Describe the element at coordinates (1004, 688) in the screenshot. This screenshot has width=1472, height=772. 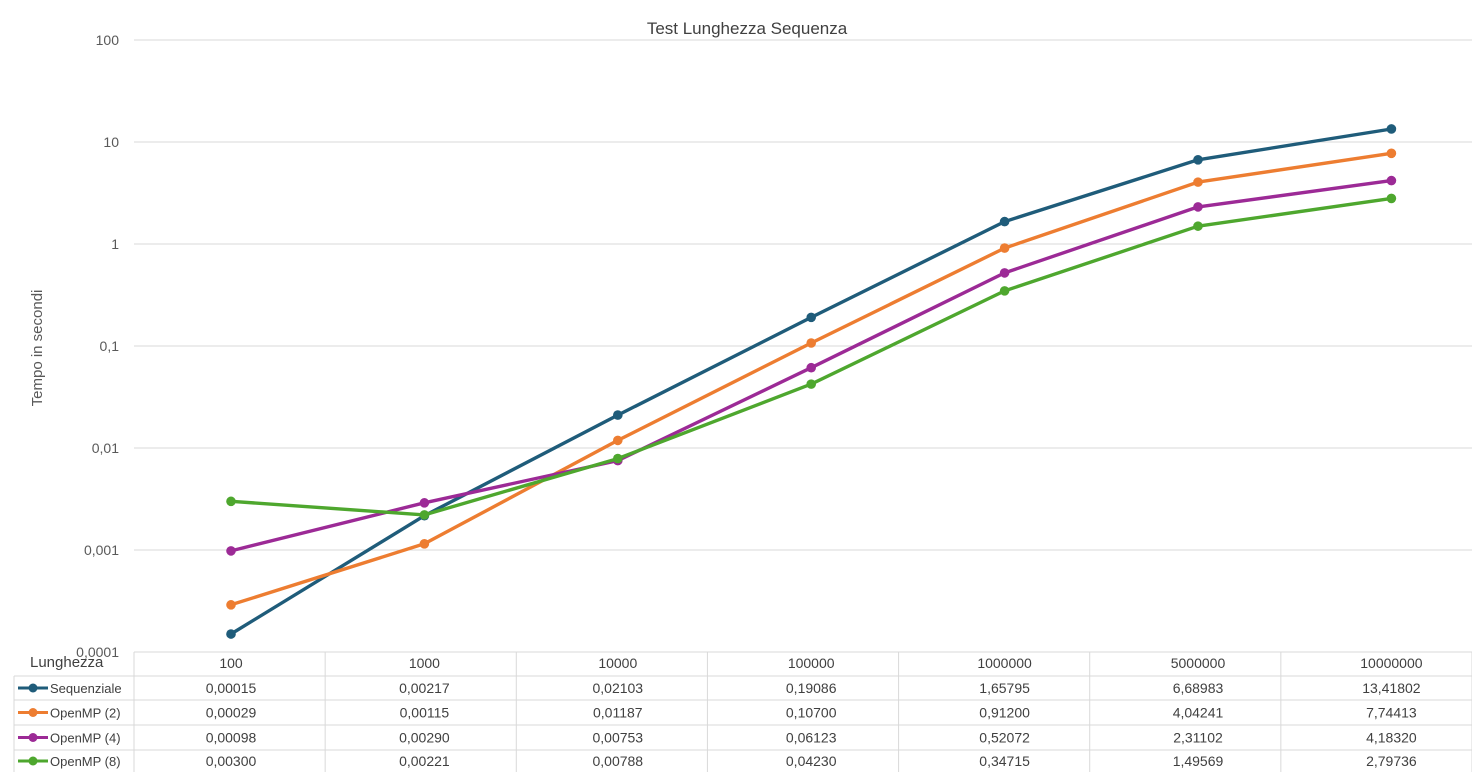
I see `table-cell: 1,65795` at that location.